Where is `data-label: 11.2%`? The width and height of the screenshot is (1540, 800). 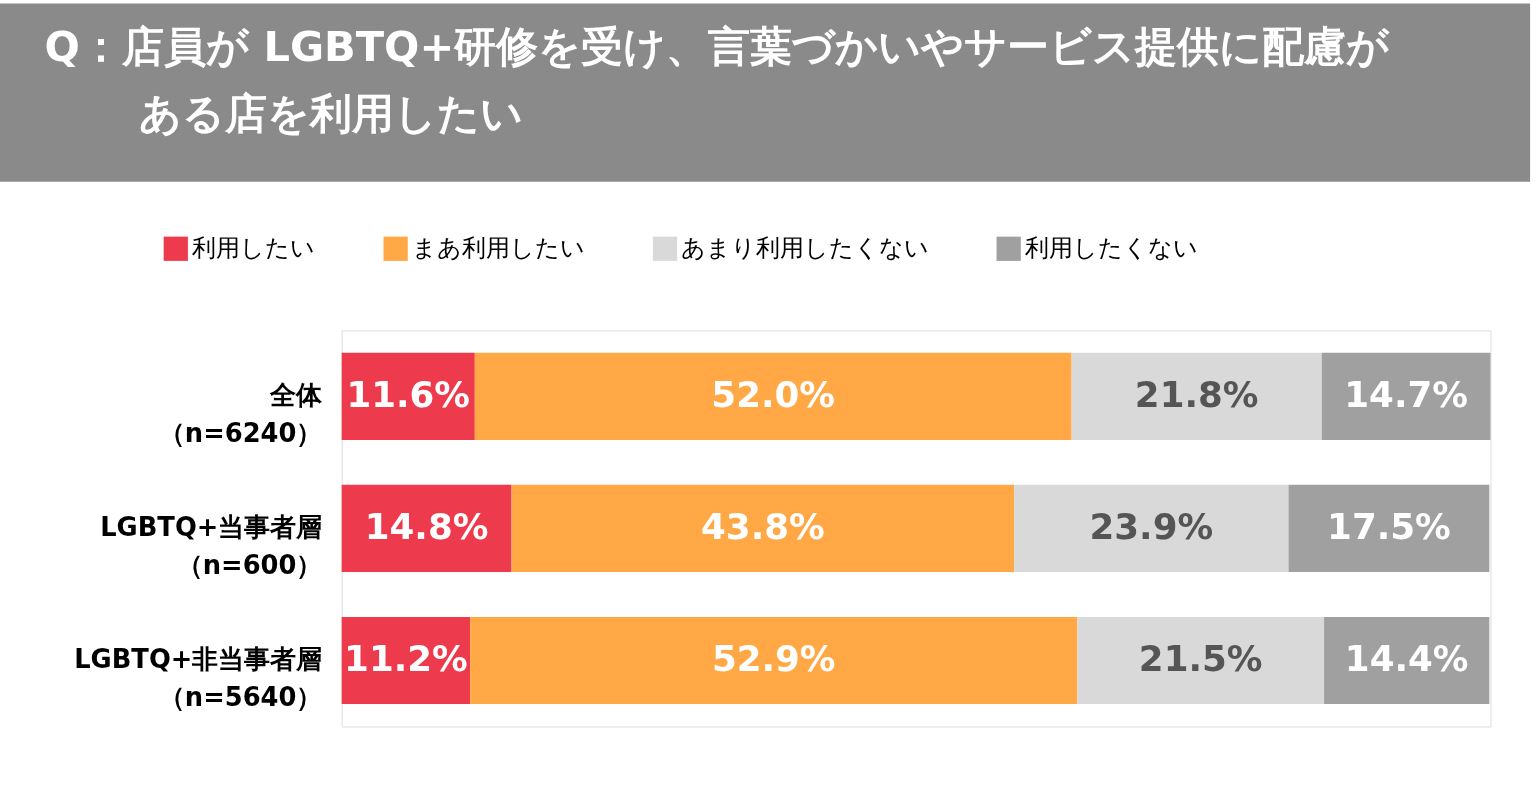 data-label: 11.2% is located at coordinates (406, 659).